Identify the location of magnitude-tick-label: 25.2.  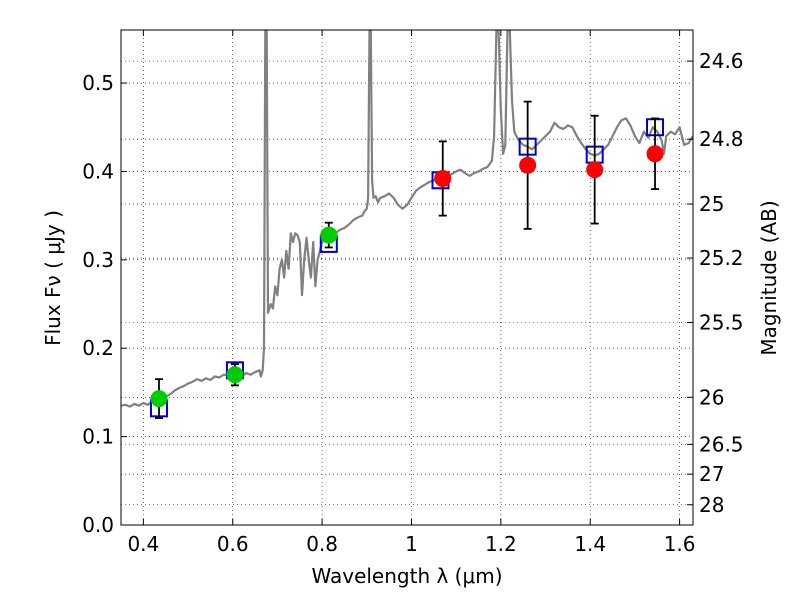
(721, 258).